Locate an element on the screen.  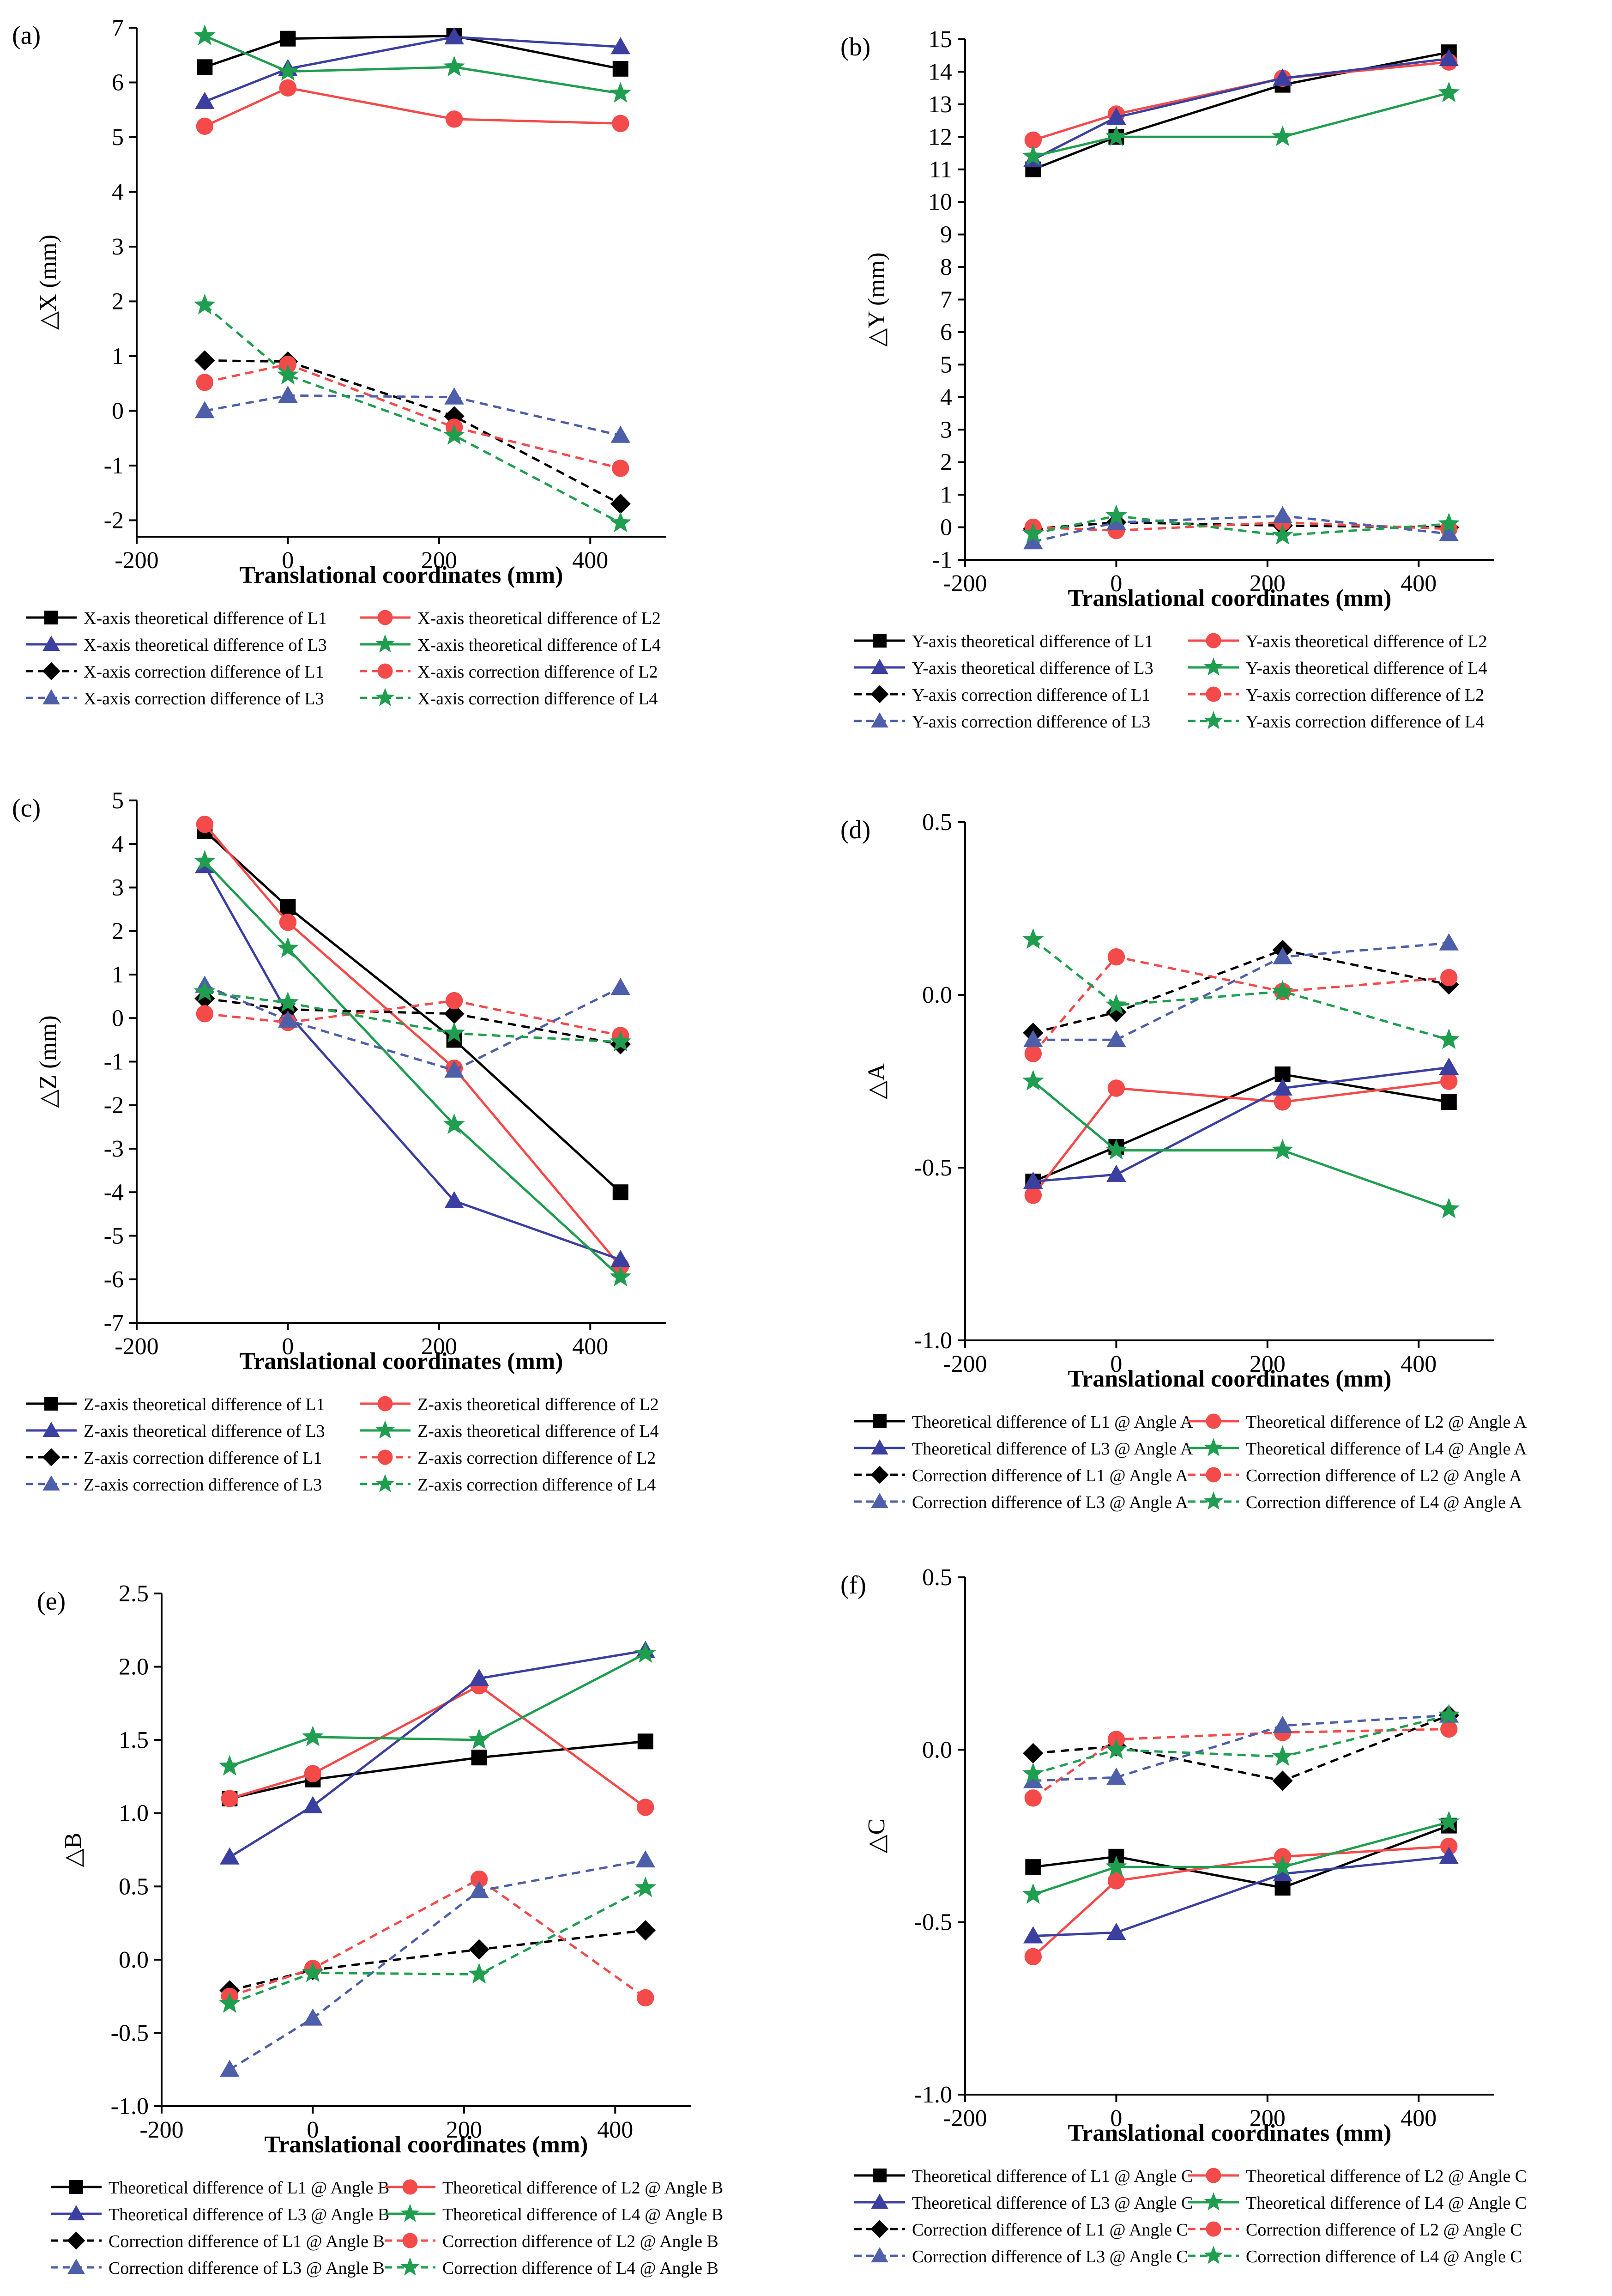
y-tick-label: 2 is located at coordinates (118, 301).